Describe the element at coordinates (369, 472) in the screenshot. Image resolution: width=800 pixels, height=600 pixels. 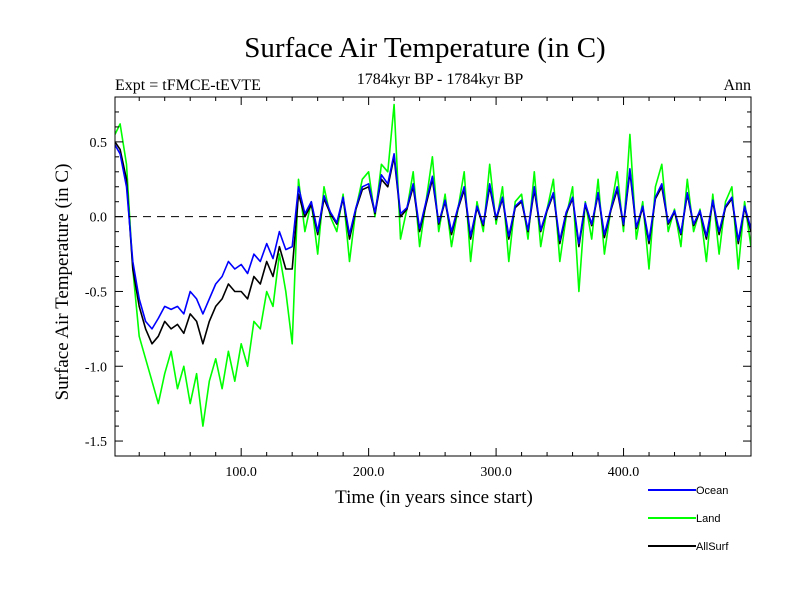
I see `x-tick-label: 200.0` at that location.